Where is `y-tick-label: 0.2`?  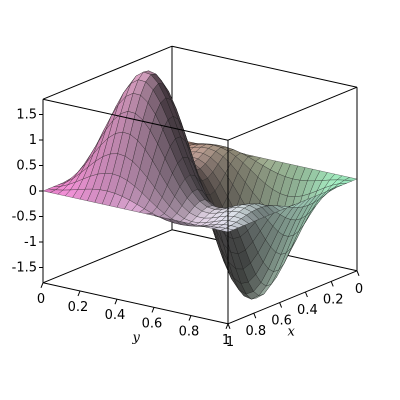
y-tick-label: 0.2 is located at coordinates (78, 307).